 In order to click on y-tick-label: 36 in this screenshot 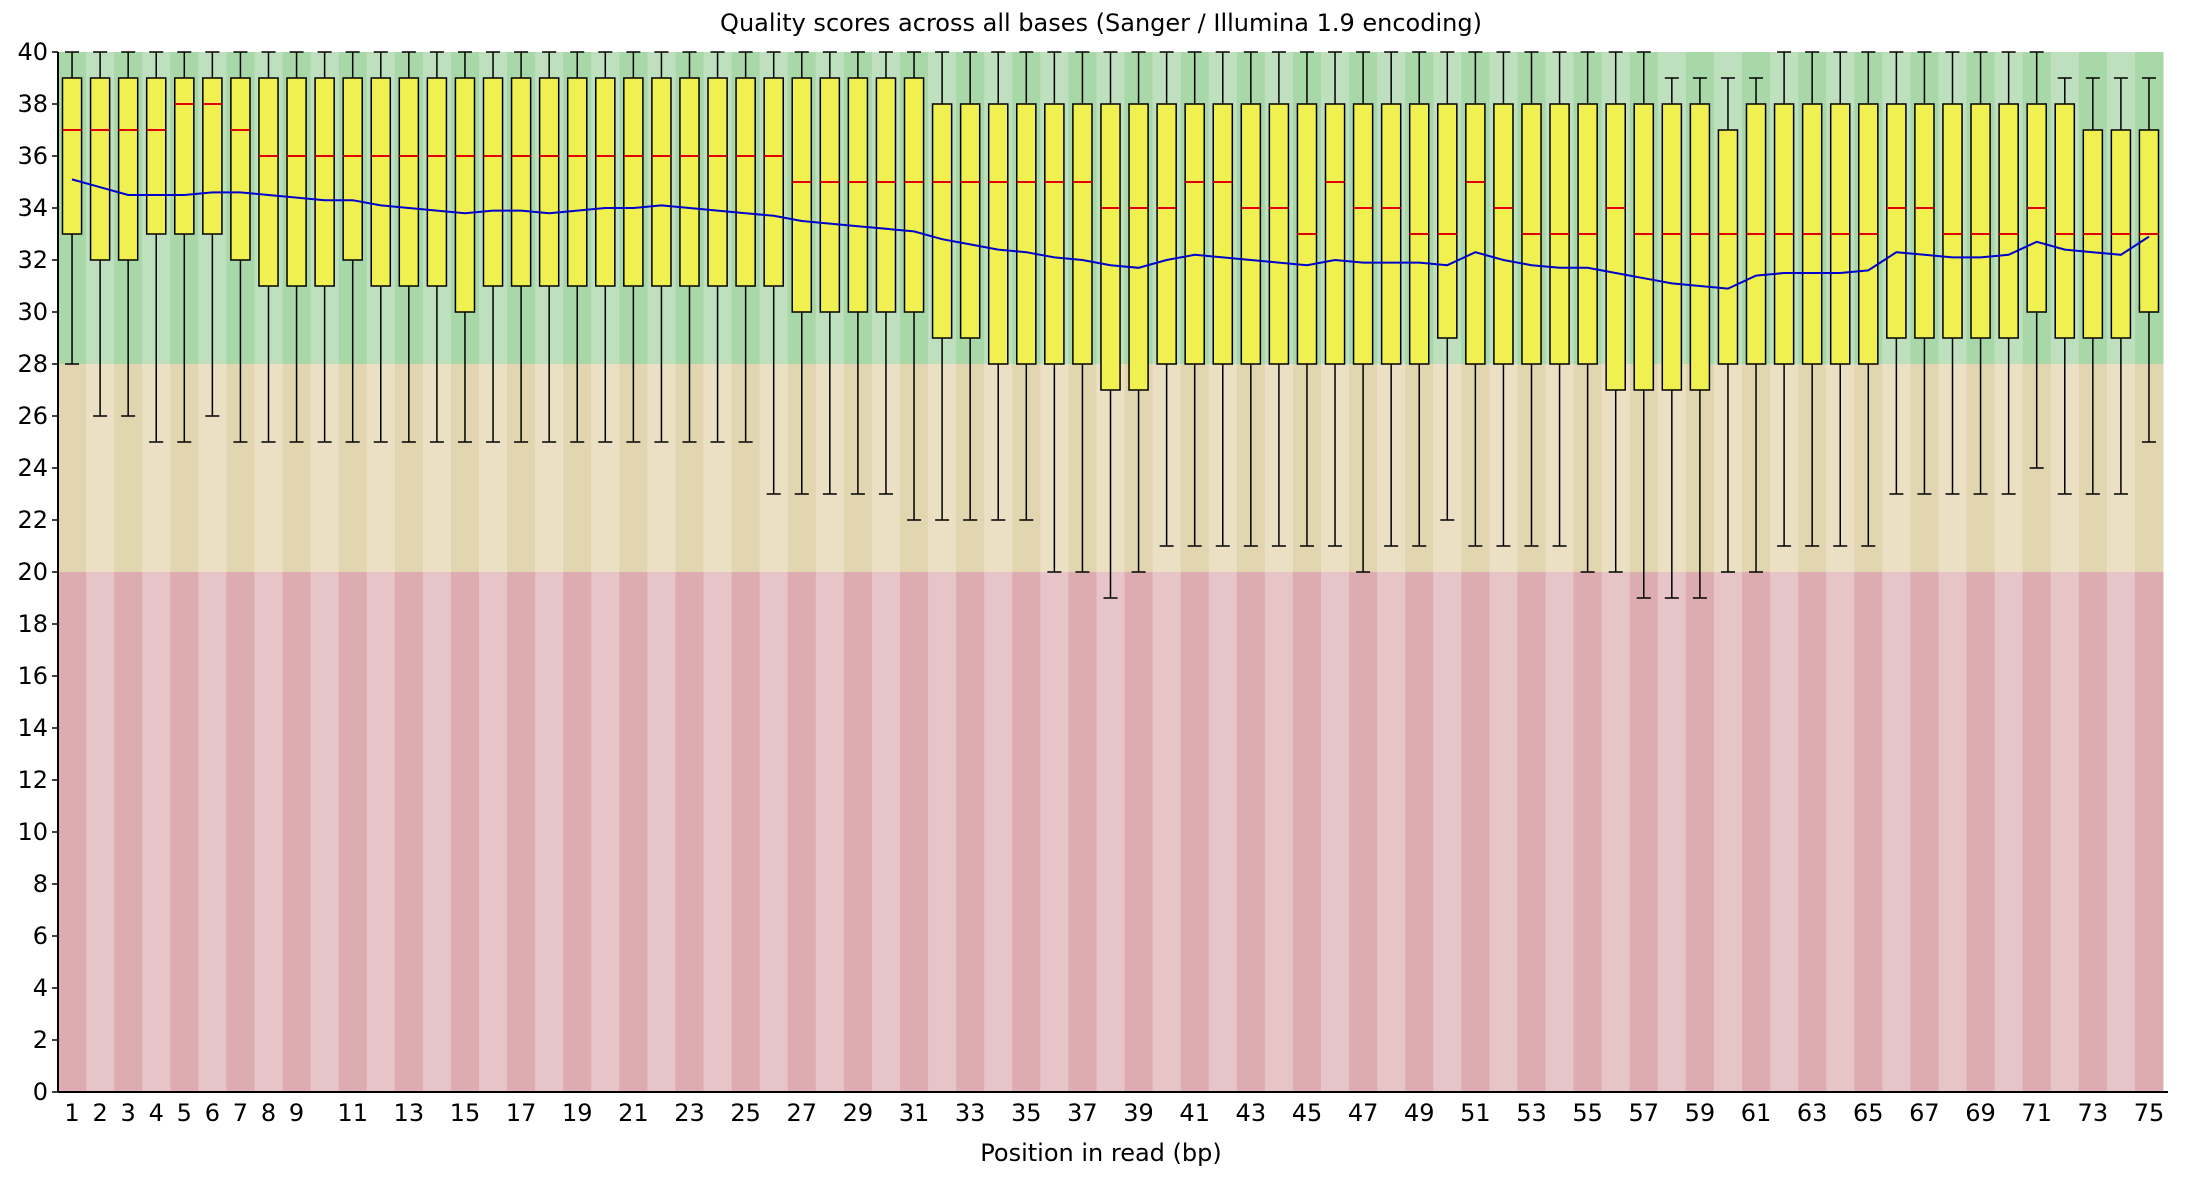, I will do `click(32, 156)`.